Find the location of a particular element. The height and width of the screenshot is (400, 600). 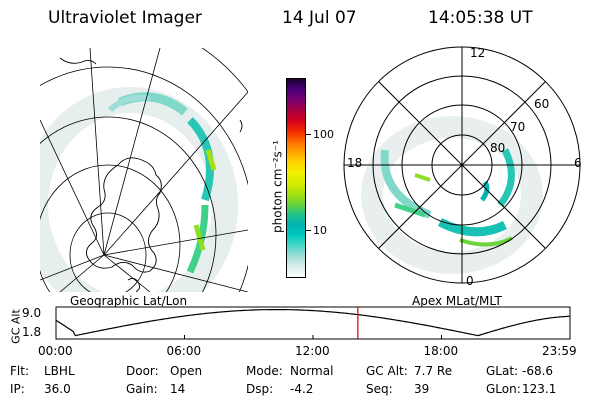

colorbar-tick-label: 10 is located at coordinates (320, 230).